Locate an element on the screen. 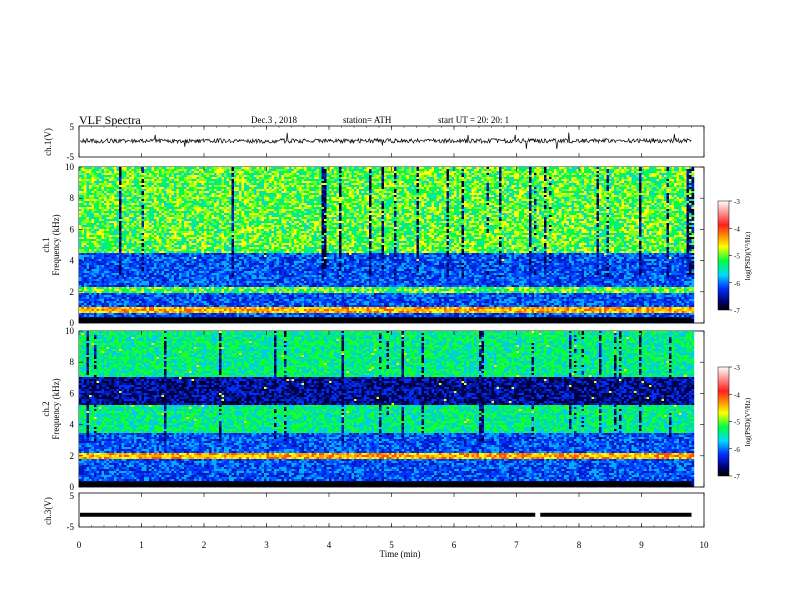 The width and height of the screenshot is (792, 612). xtick-label: 1 is located at coordinates (141, 545).